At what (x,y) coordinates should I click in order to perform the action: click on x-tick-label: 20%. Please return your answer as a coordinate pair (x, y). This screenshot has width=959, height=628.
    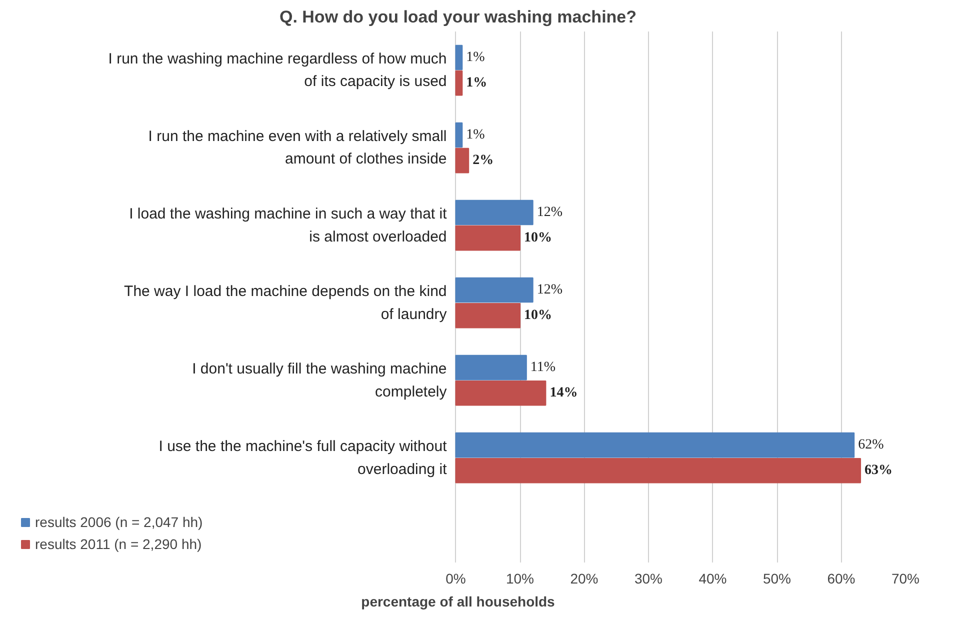
    Looking at the image, I should click on (584, 578).